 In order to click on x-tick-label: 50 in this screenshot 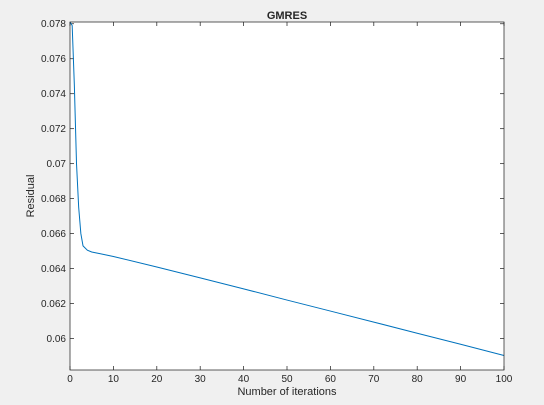, I will do `click(287, 379)`.